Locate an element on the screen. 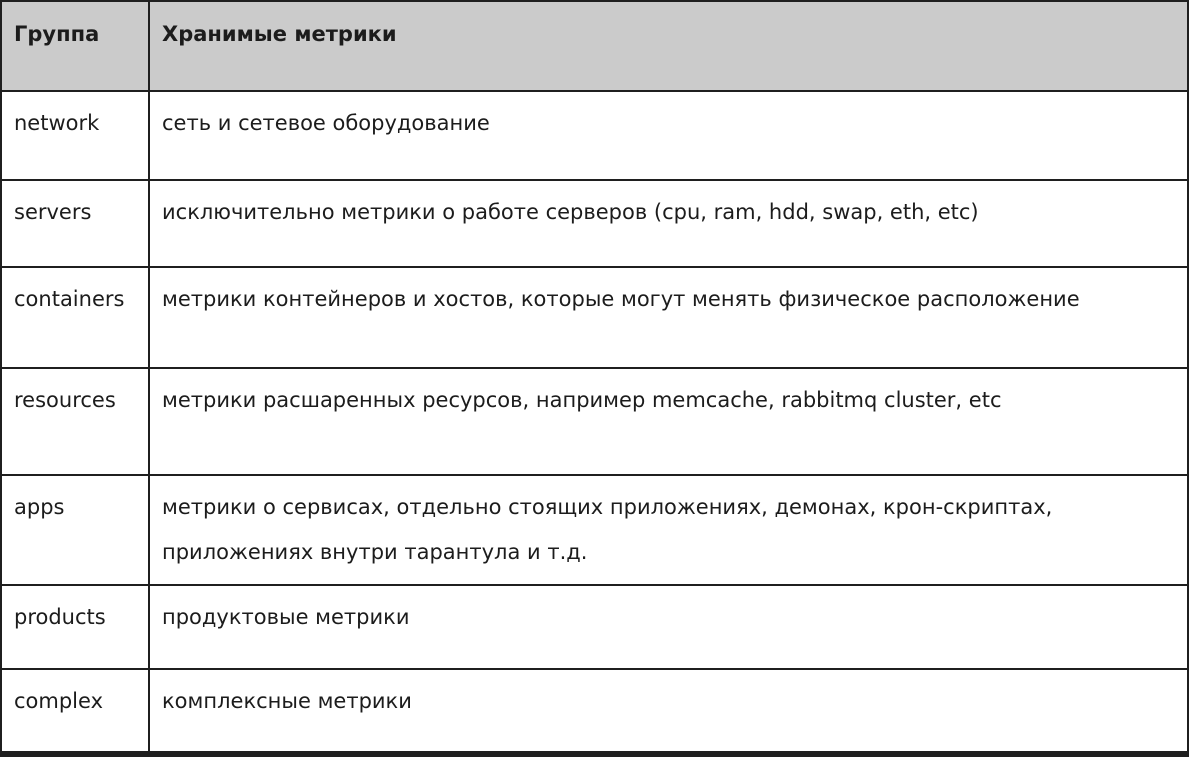  header-row: Группа Хранимые метрики is located at coordinates (594, 46).